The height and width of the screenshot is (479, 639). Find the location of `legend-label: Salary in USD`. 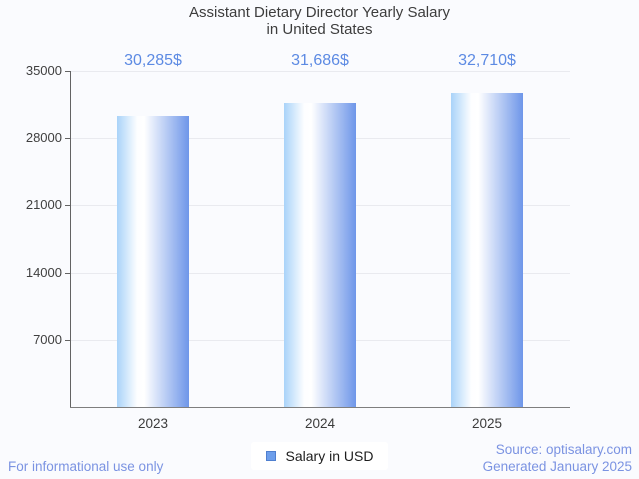

legend-label: Salary in USD is located at coordinates (329, 456).